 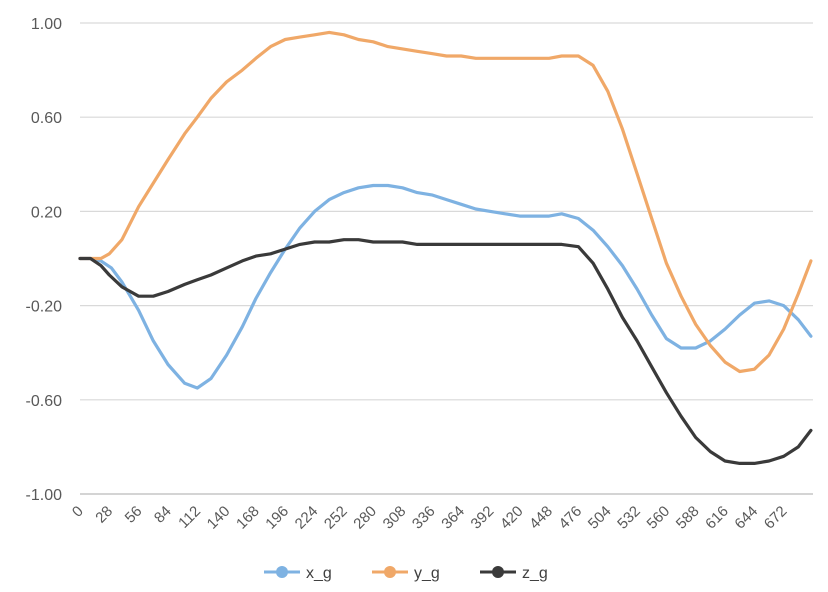 I want to click on x-tick-label: 56, so click(x=134, y=515).